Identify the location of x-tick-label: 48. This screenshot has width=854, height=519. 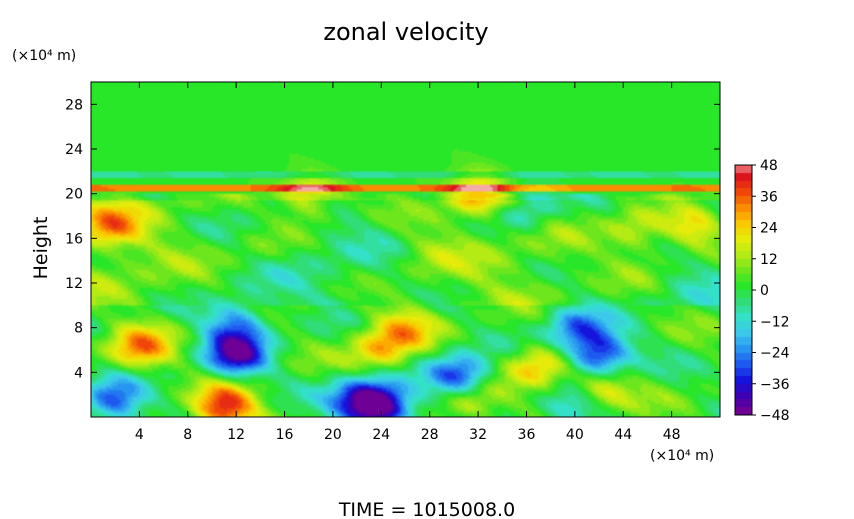
(672, 435).